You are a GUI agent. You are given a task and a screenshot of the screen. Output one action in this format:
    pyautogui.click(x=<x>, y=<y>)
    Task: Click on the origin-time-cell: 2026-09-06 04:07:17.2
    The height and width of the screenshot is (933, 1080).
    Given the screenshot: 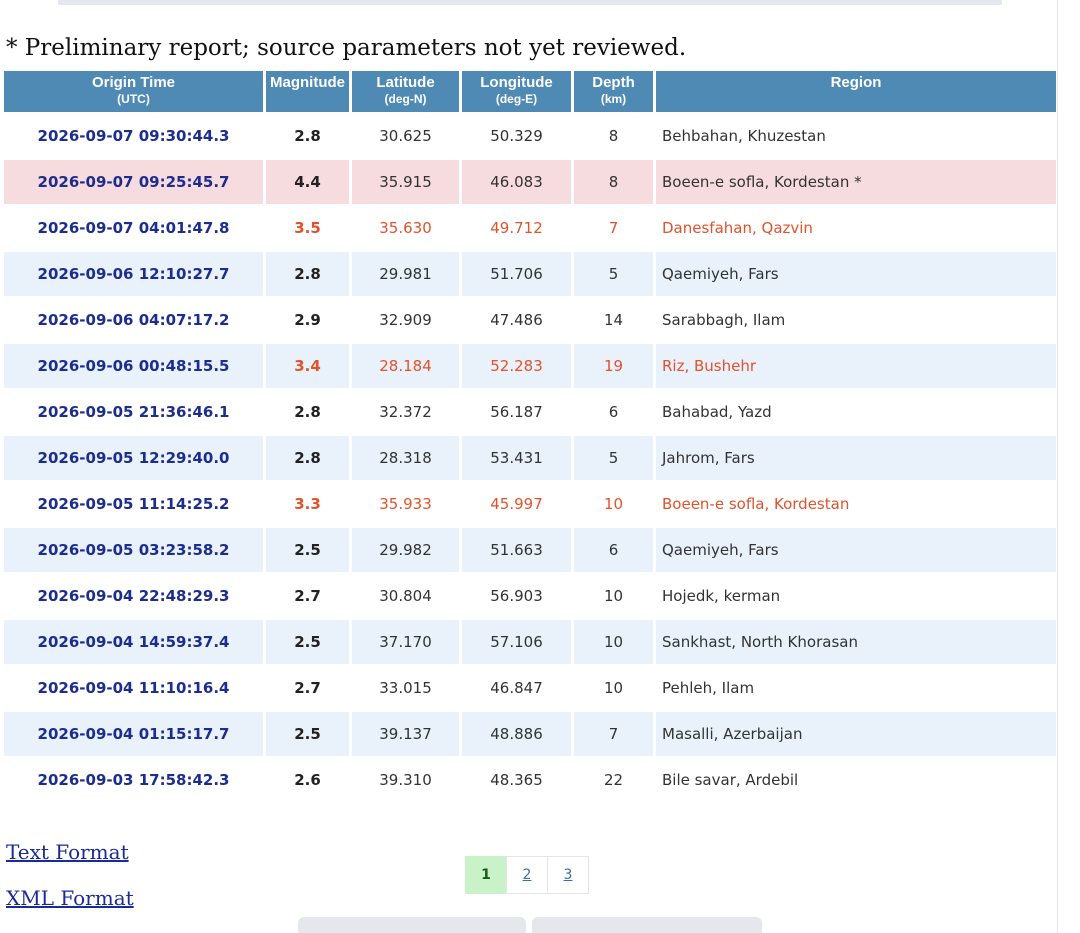 What is the action you would take?
    pyautogui.click(x=135, y=319)
    